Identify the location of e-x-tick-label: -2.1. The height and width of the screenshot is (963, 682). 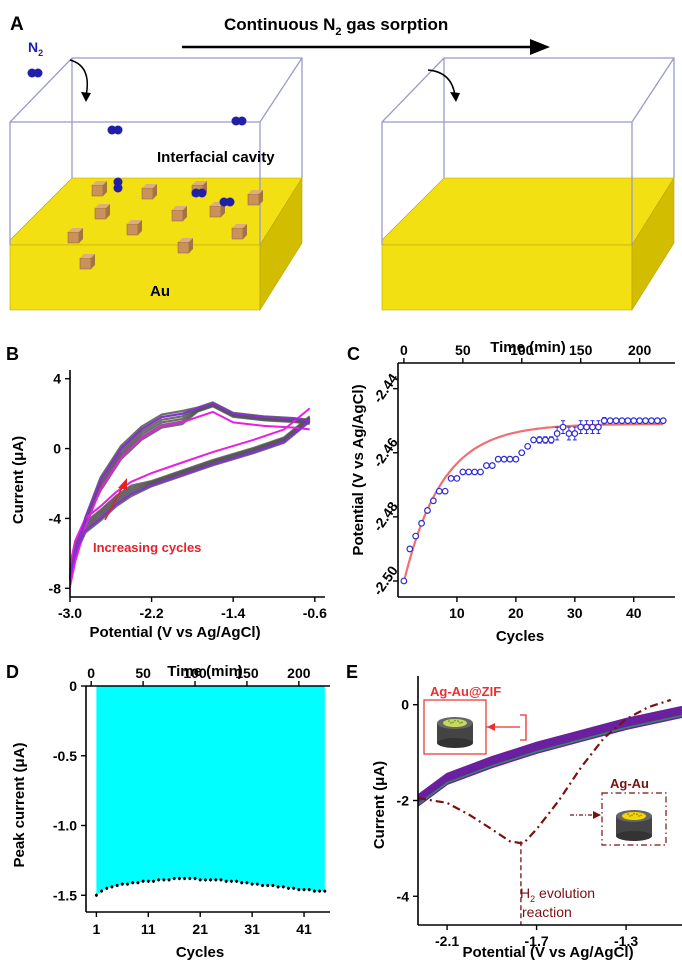
(447, 941).